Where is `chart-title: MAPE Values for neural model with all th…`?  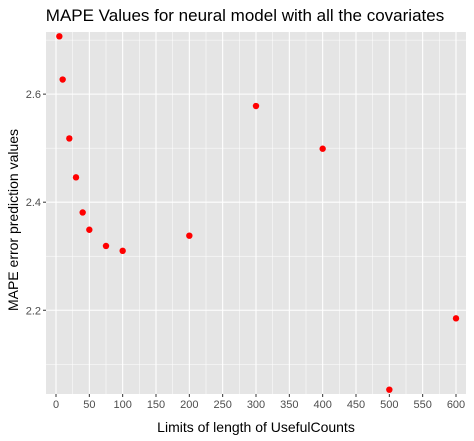 chart-title: MAPE Values for neural model with all th… is located at coordinates (245, 15).